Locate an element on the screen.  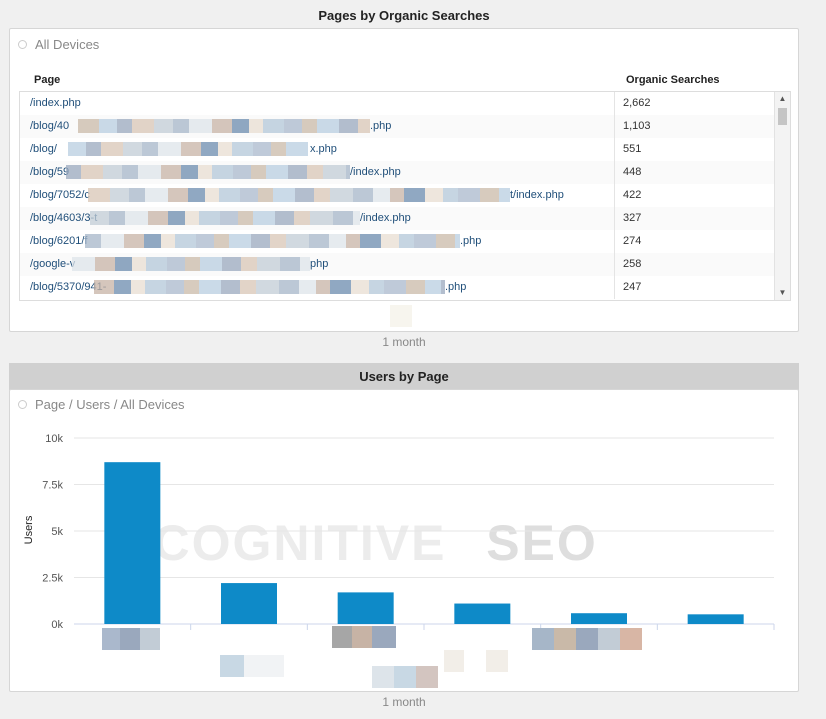
organic-filter-text: All Devices is located at coordinates (67, 44).